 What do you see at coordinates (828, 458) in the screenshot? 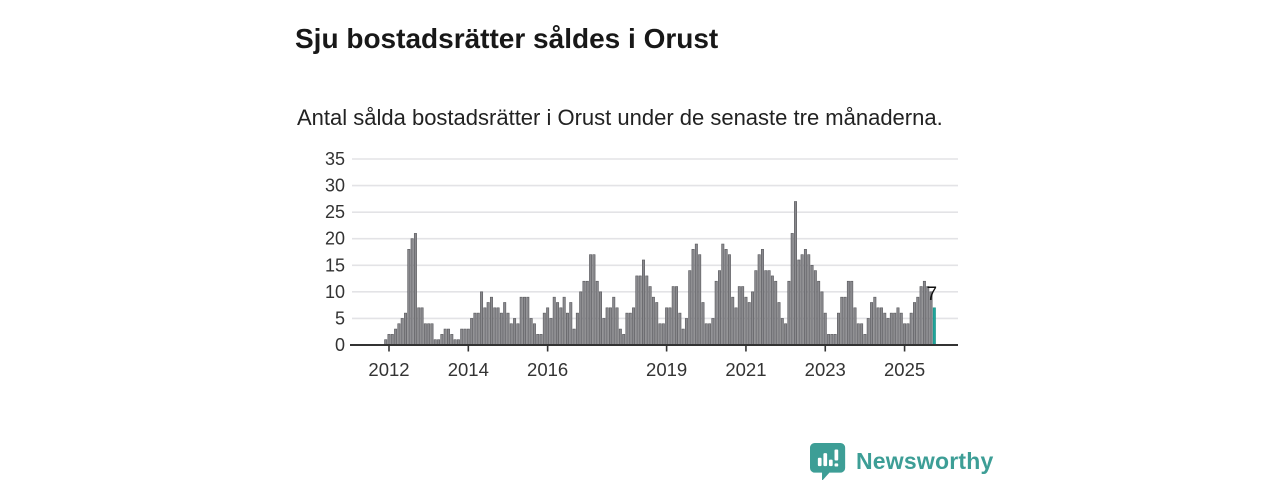
I see `mini-bar-chart-glyph` at bounding box center [828, 458].